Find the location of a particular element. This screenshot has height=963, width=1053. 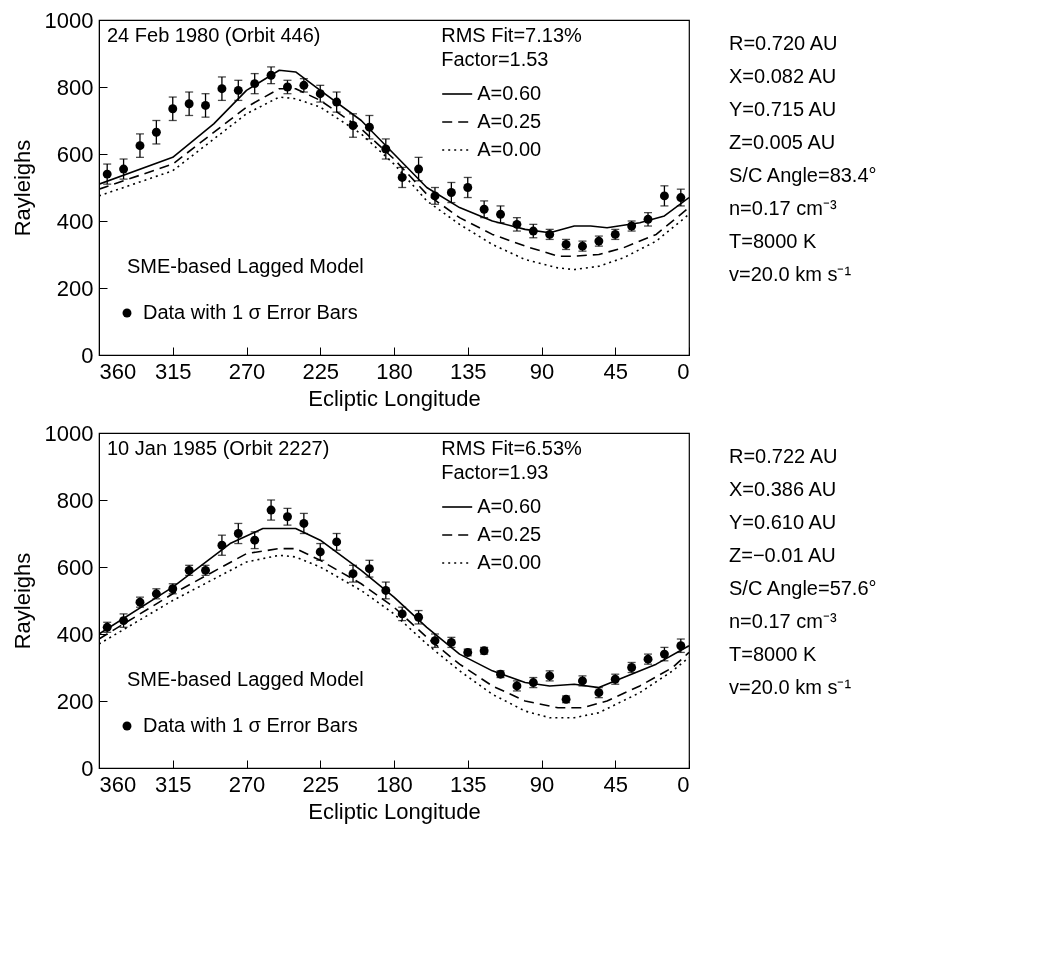

text: Y=0.715 AU is located at coordinates (783, 109).